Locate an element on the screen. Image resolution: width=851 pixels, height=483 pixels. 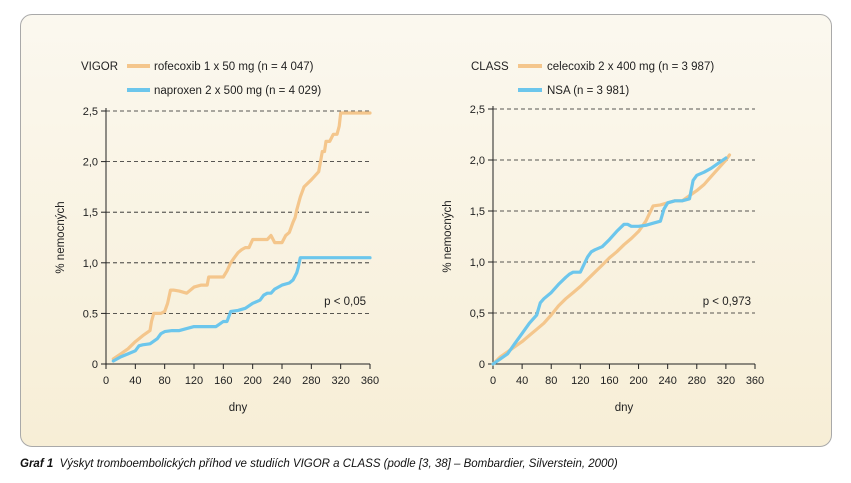
series-line-orange is located at coordinates (611, 259).